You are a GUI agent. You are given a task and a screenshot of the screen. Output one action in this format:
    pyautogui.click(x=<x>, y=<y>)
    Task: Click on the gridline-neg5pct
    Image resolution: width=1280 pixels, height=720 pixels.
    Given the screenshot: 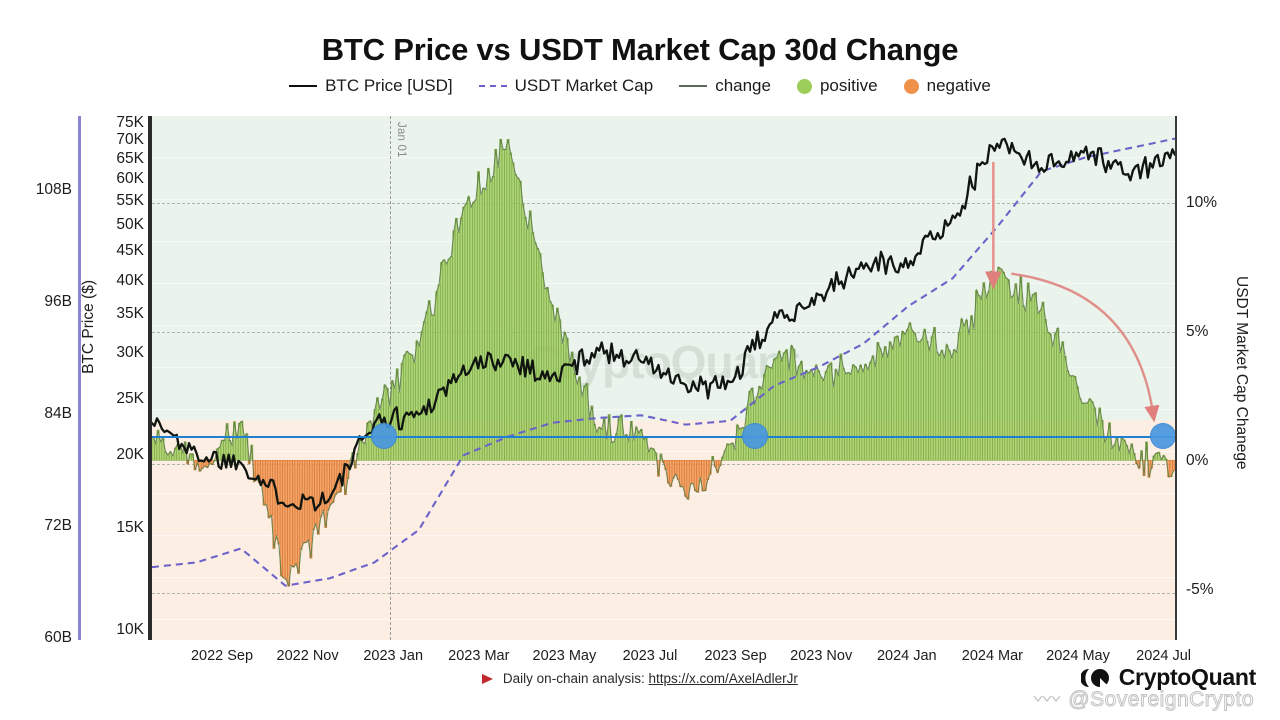 What is the action you would take?
    pyautogui.click(x=663, y=593)
    